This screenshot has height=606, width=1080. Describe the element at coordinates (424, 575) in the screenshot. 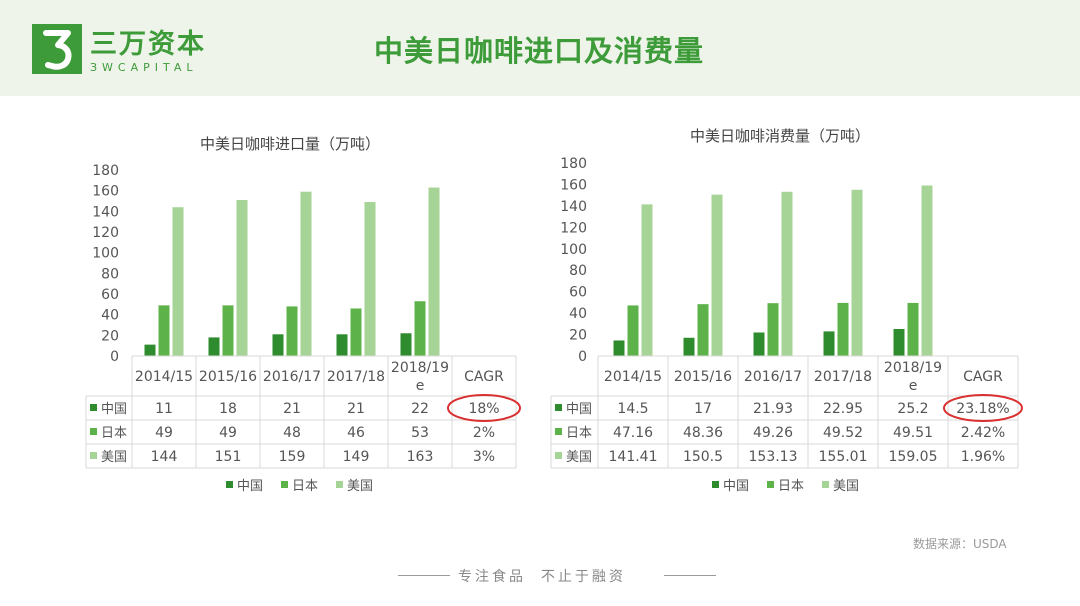

I see `slogan-divider-left` at that location.